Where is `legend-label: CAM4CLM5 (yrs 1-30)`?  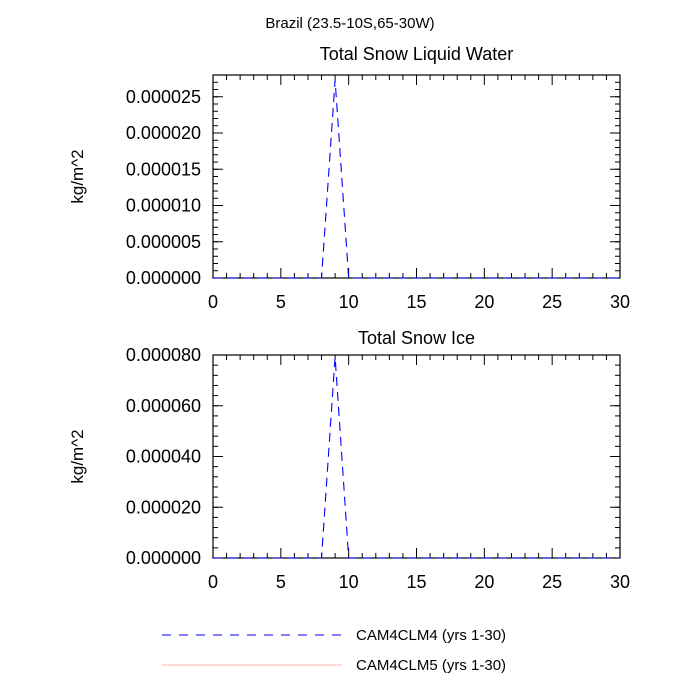 legend-label: CAM4CLM5 (yrs 1-30) is located at coordinates (431, 665).